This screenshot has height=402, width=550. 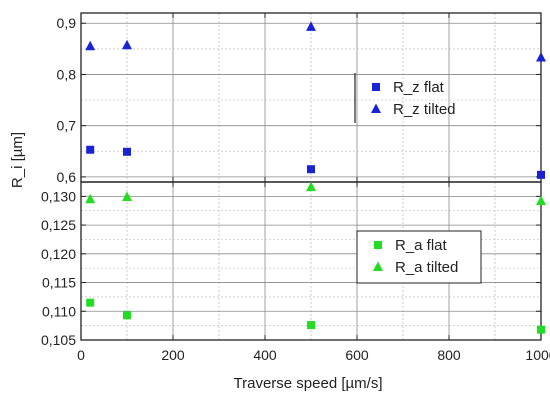 I want to click on legend-box, so click(x=419, y=257).